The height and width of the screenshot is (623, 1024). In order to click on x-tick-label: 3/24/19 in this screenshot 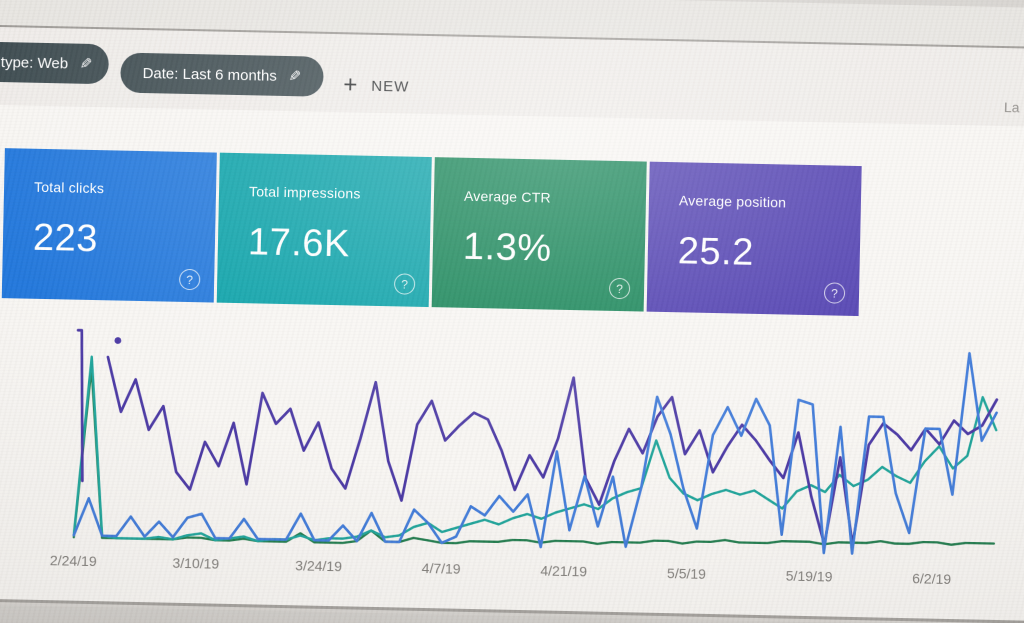, I will do `click(318, 565)`.